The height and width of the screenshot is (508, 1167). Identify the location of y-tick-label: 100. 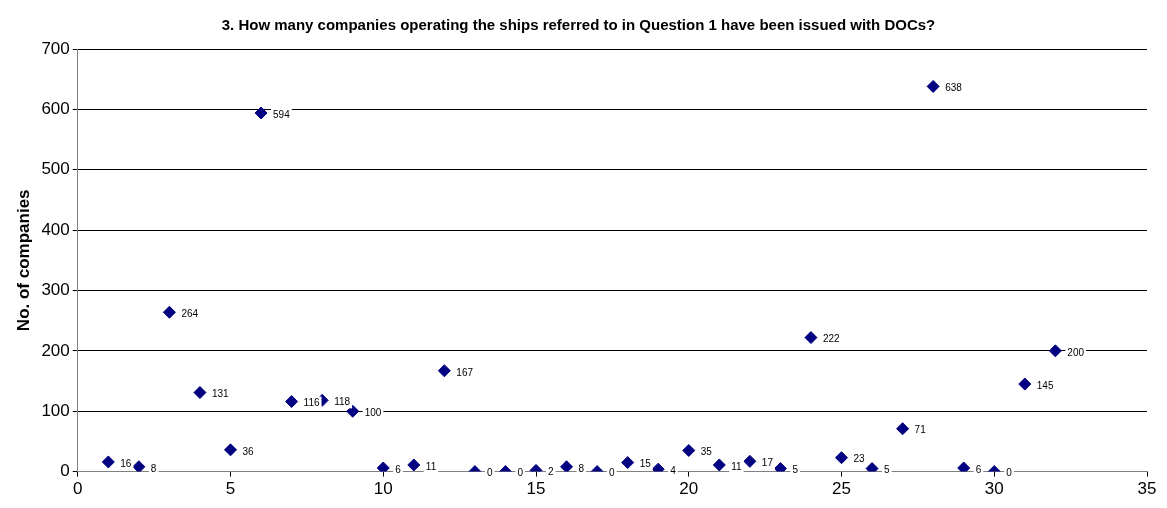
(55, 410).